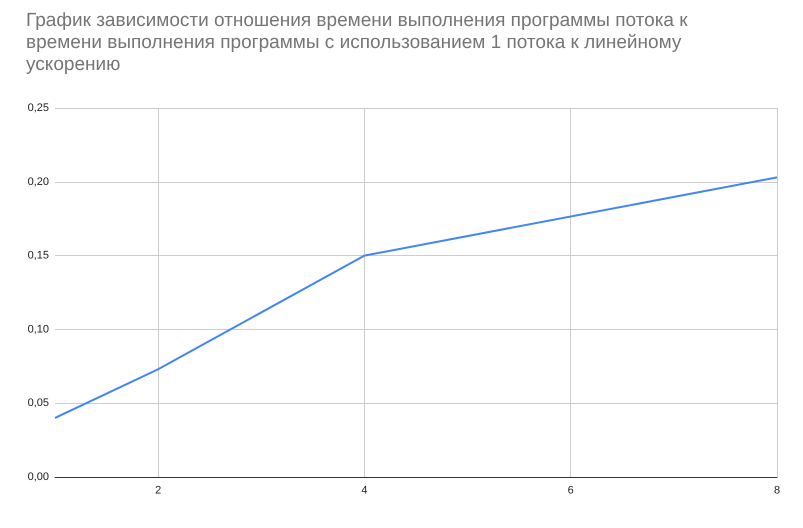  I want to click on y-tick-label: 0,00, so click(38, 477).